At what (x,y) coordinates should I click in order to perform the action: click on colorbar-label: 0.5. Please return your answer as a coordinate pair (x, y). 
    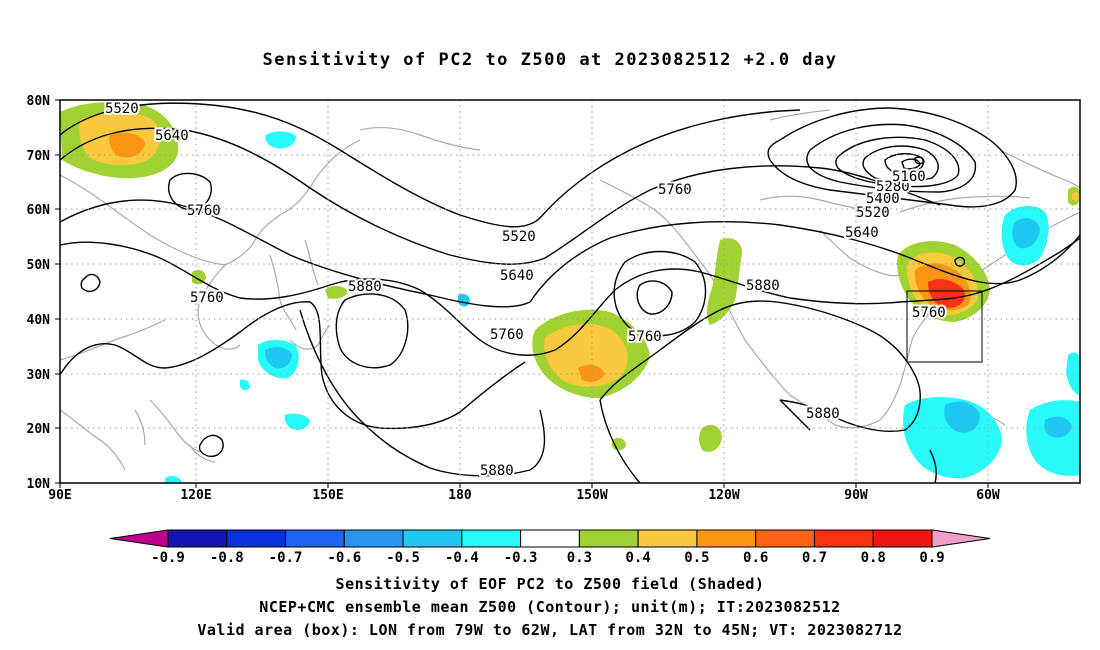
    Looking at the image, I should click on (696, 558).